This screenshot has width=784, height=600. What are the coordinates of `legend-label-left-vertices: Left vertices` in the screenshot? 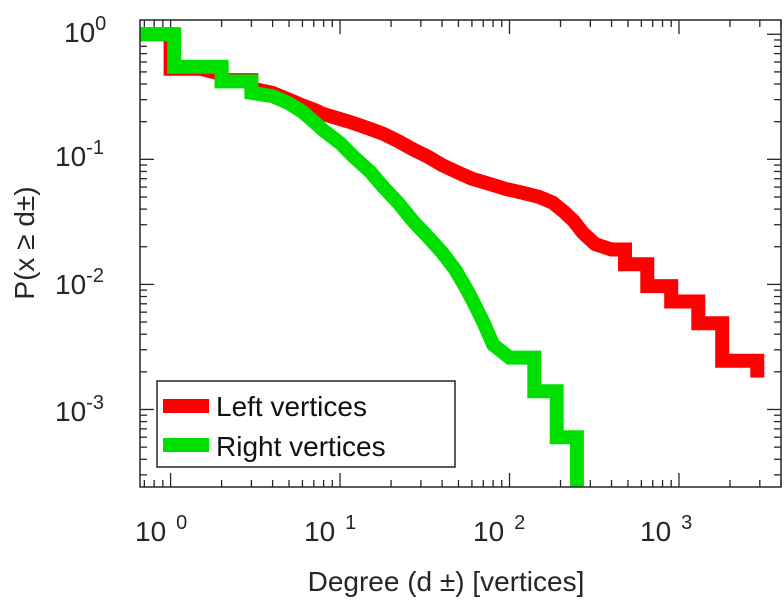 It's located at (291, 406).